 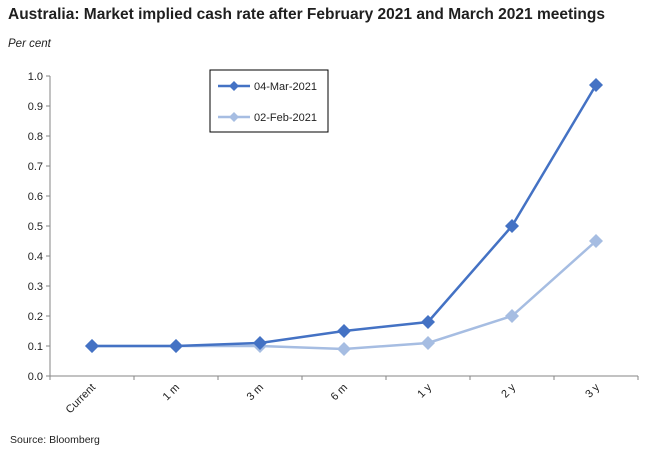 I want to click on y-tick-label: 1.0, so click(x=35, y=77).